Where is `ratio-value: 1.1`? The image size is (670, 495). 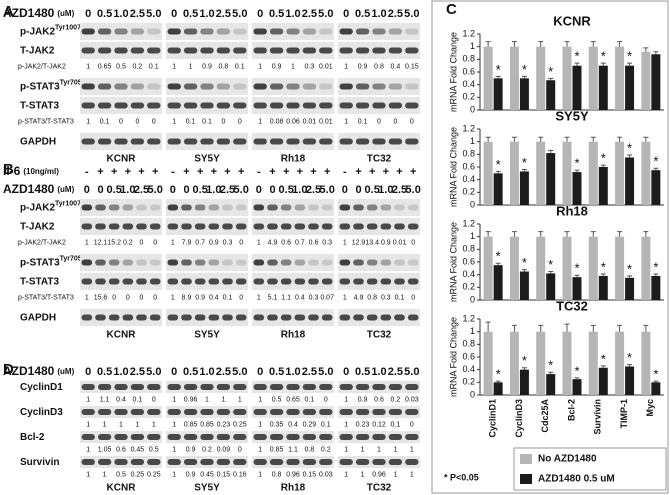 ratio-value: 1.1 is located at coordinates (286, 297).